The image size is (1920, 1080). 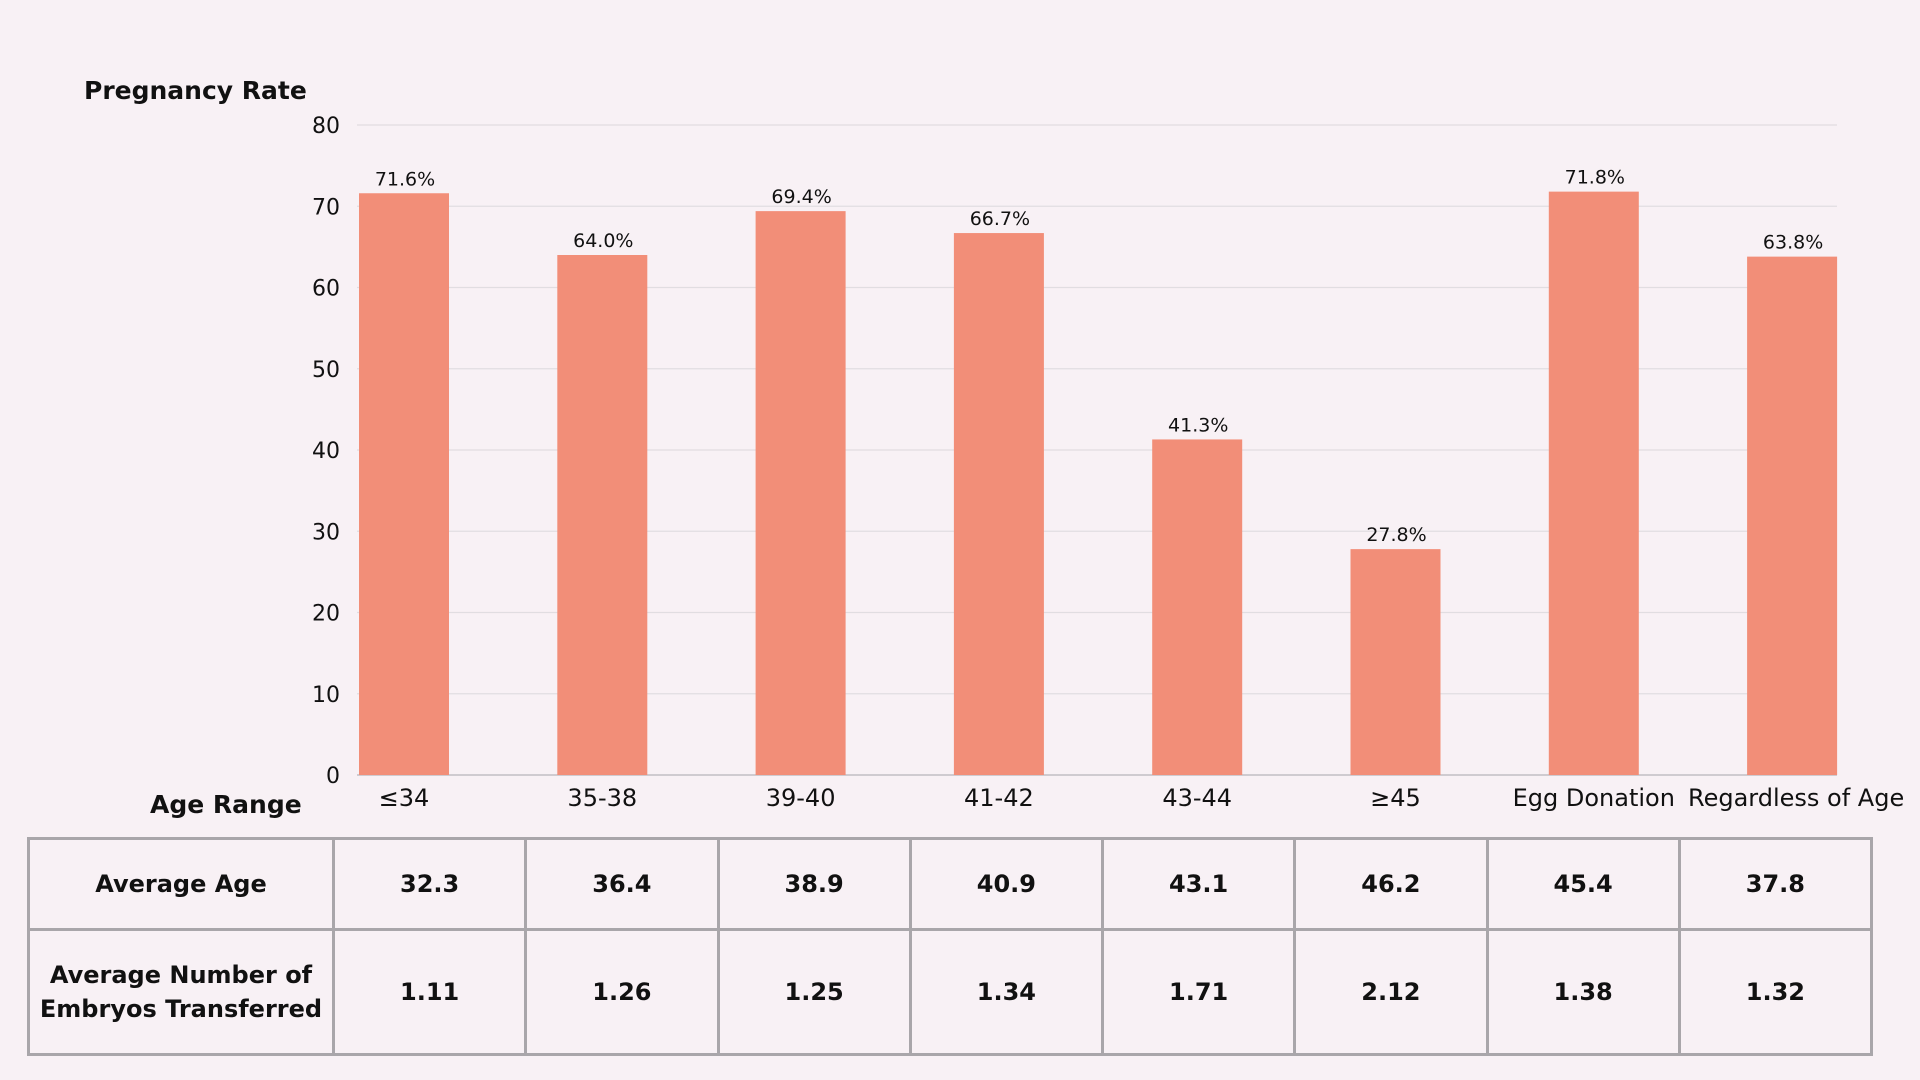 I want to click on data-label: 71.8%, so click(x=1595, y=178).